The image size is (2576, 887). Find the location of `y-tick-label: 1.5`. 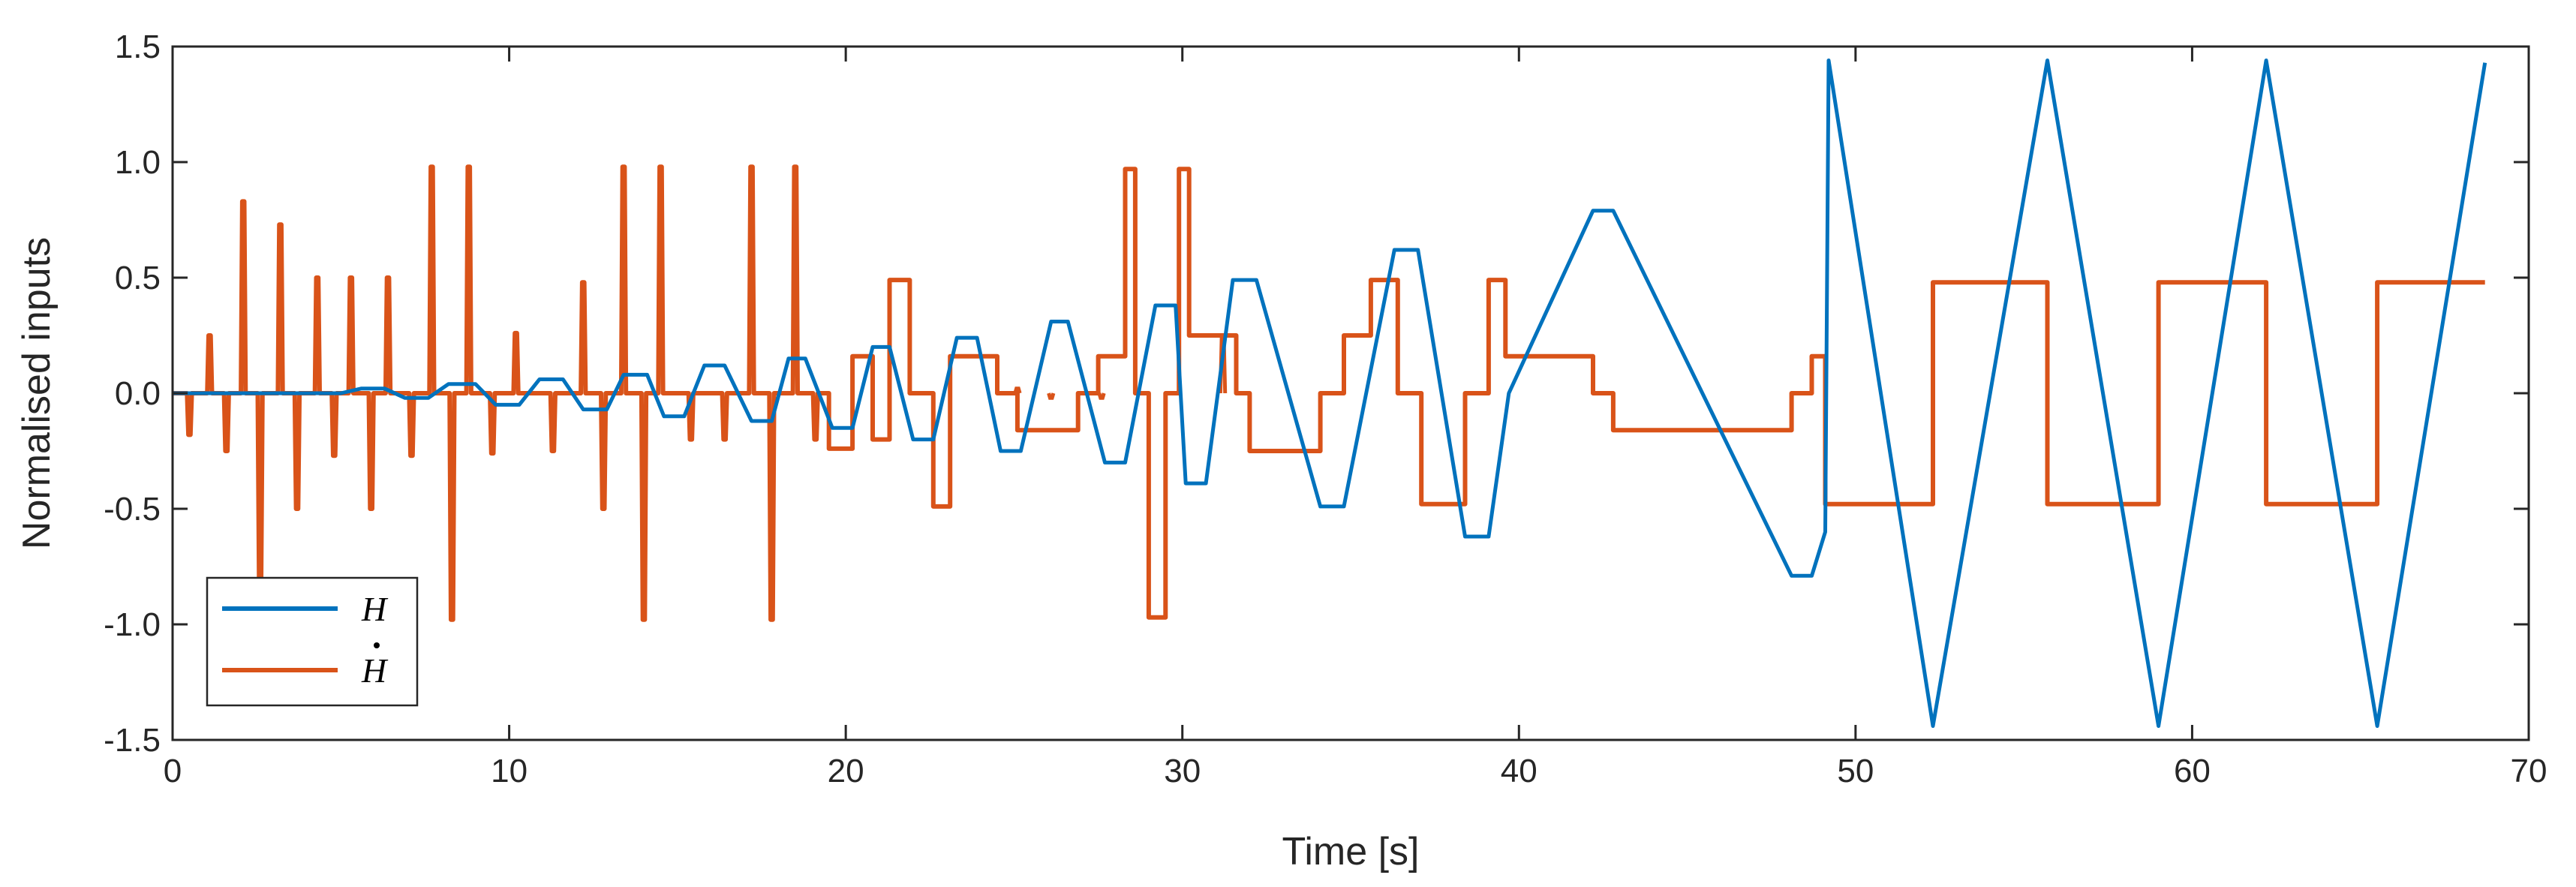

y-tick-label: 1.5 is located at coordinates (138, 47).